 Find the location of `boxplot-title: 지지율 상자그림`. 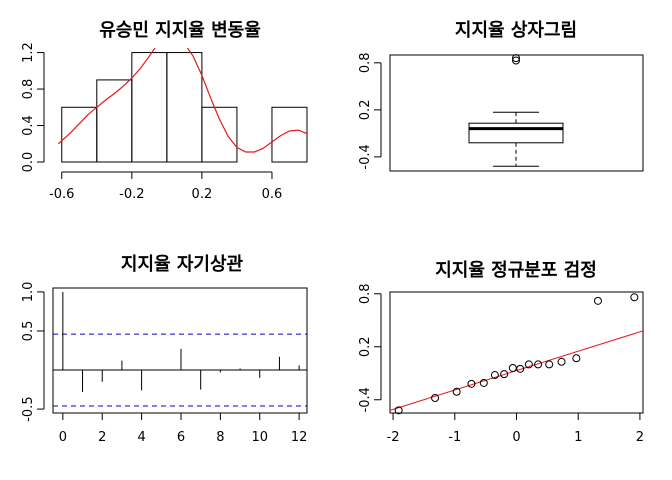

boxplot-title: 지지율 상자그림 is located at coordinates (516, 30).